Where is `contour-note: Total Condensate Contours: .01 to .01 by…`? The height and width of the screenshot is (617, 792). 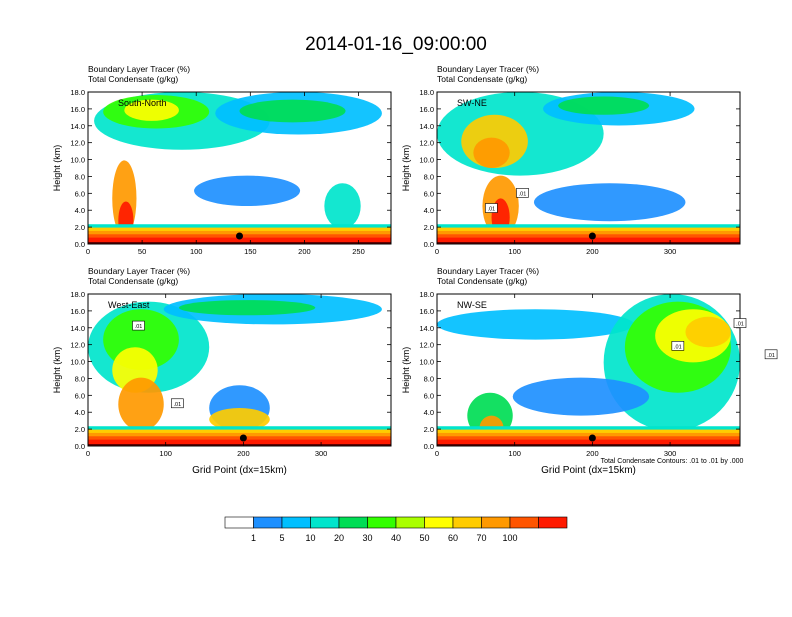
contour-note: Total Condensate Contours: .01 to .01 by… is located at coordinates (672, 461).